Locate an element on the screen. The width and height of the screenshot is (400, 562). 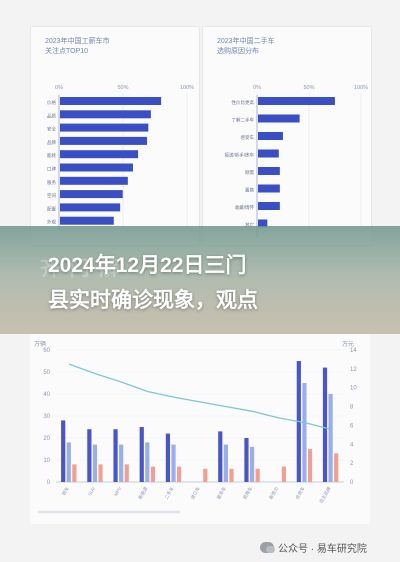
category-label: 自主品牌 is located at coordinates (325, 495).